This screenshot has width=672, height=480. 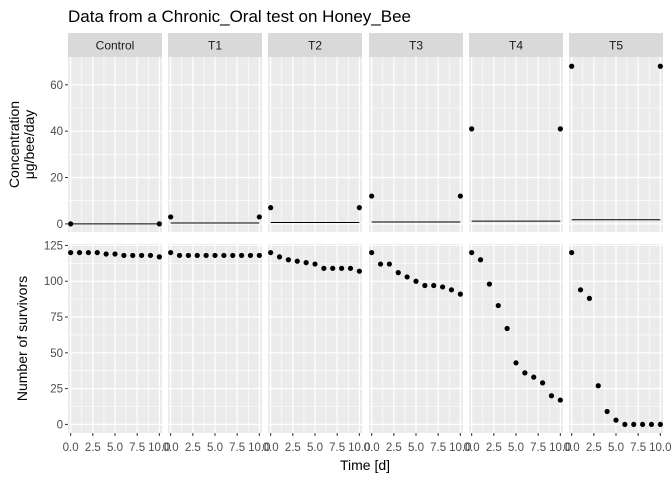 I want to click on y-axis-title: Number of survivors, so click(x=22, y=338).